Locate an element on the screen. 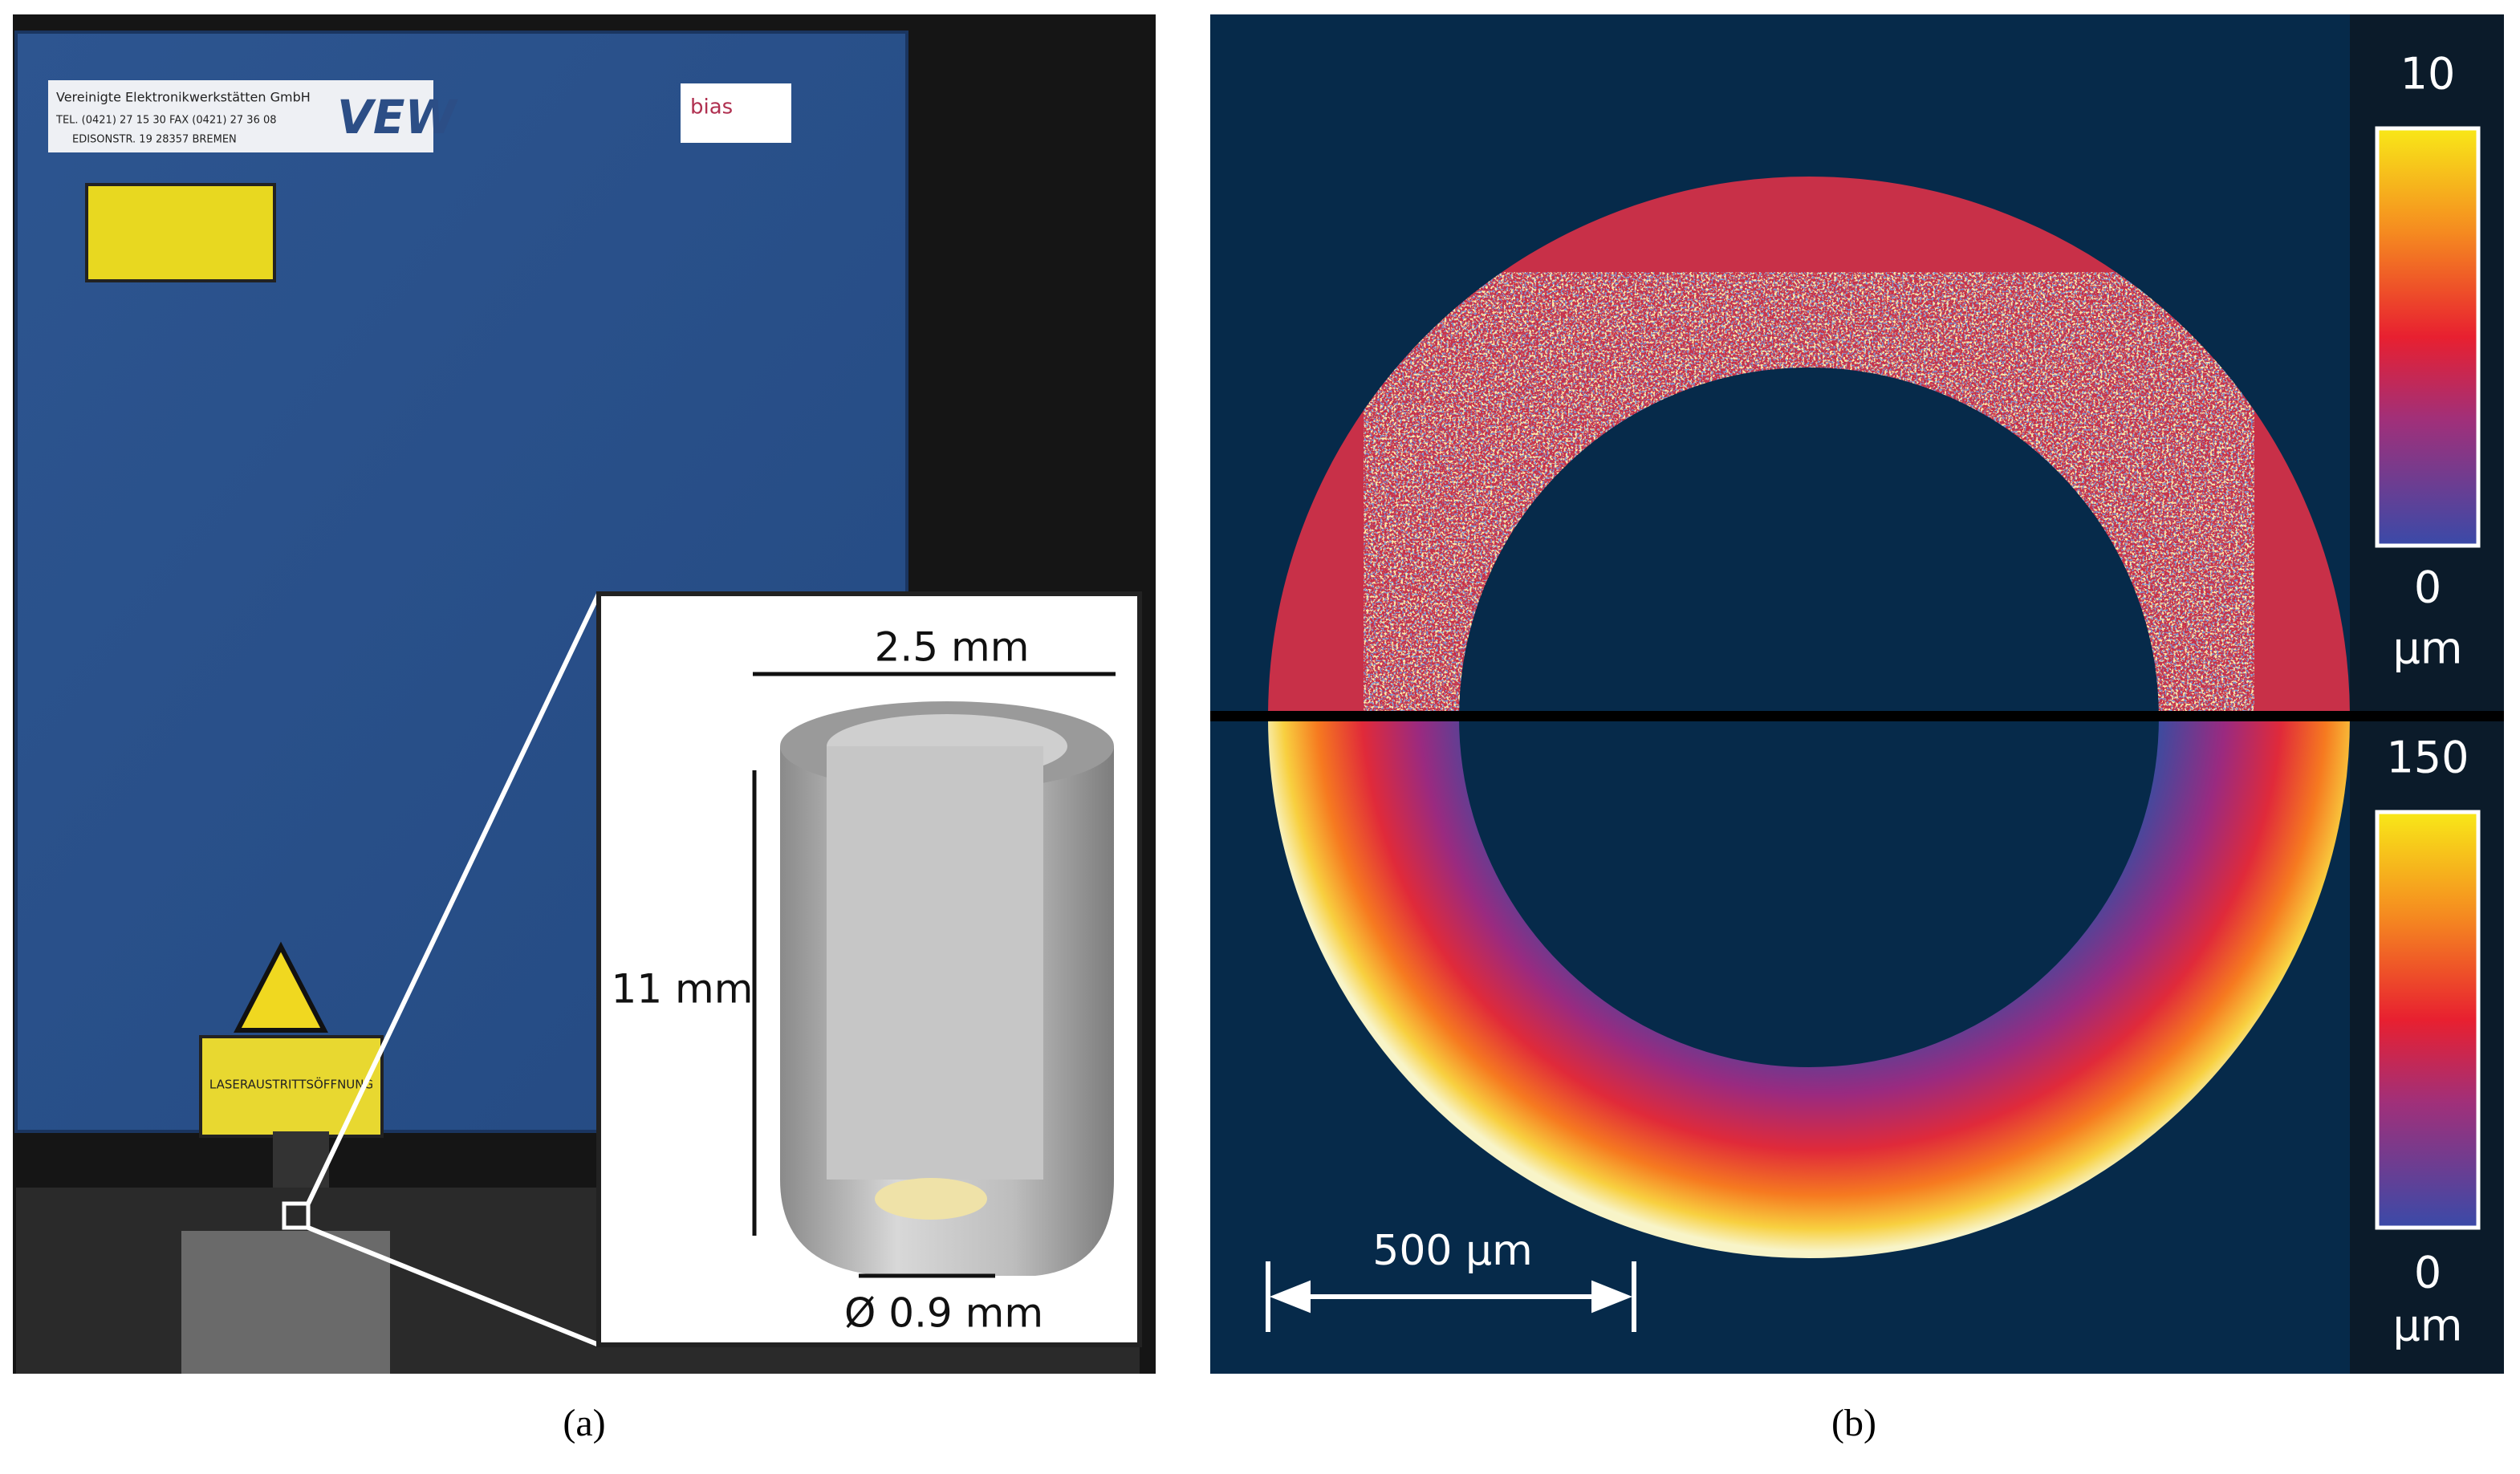 This screenshot has width=2520, height=1474. phone-label: TEL. (0421) 27 15 30 FAX (0421) 27 36 08 is located at coordinates (166, 121).